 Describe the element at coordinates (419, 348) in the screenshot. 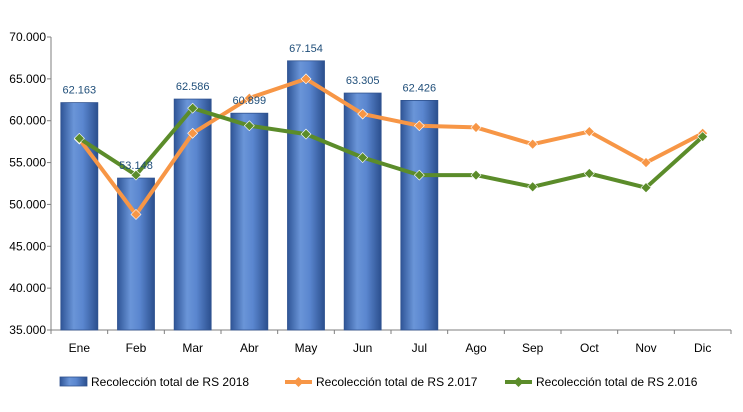

I see `x-tick-label: Jul` at that location.